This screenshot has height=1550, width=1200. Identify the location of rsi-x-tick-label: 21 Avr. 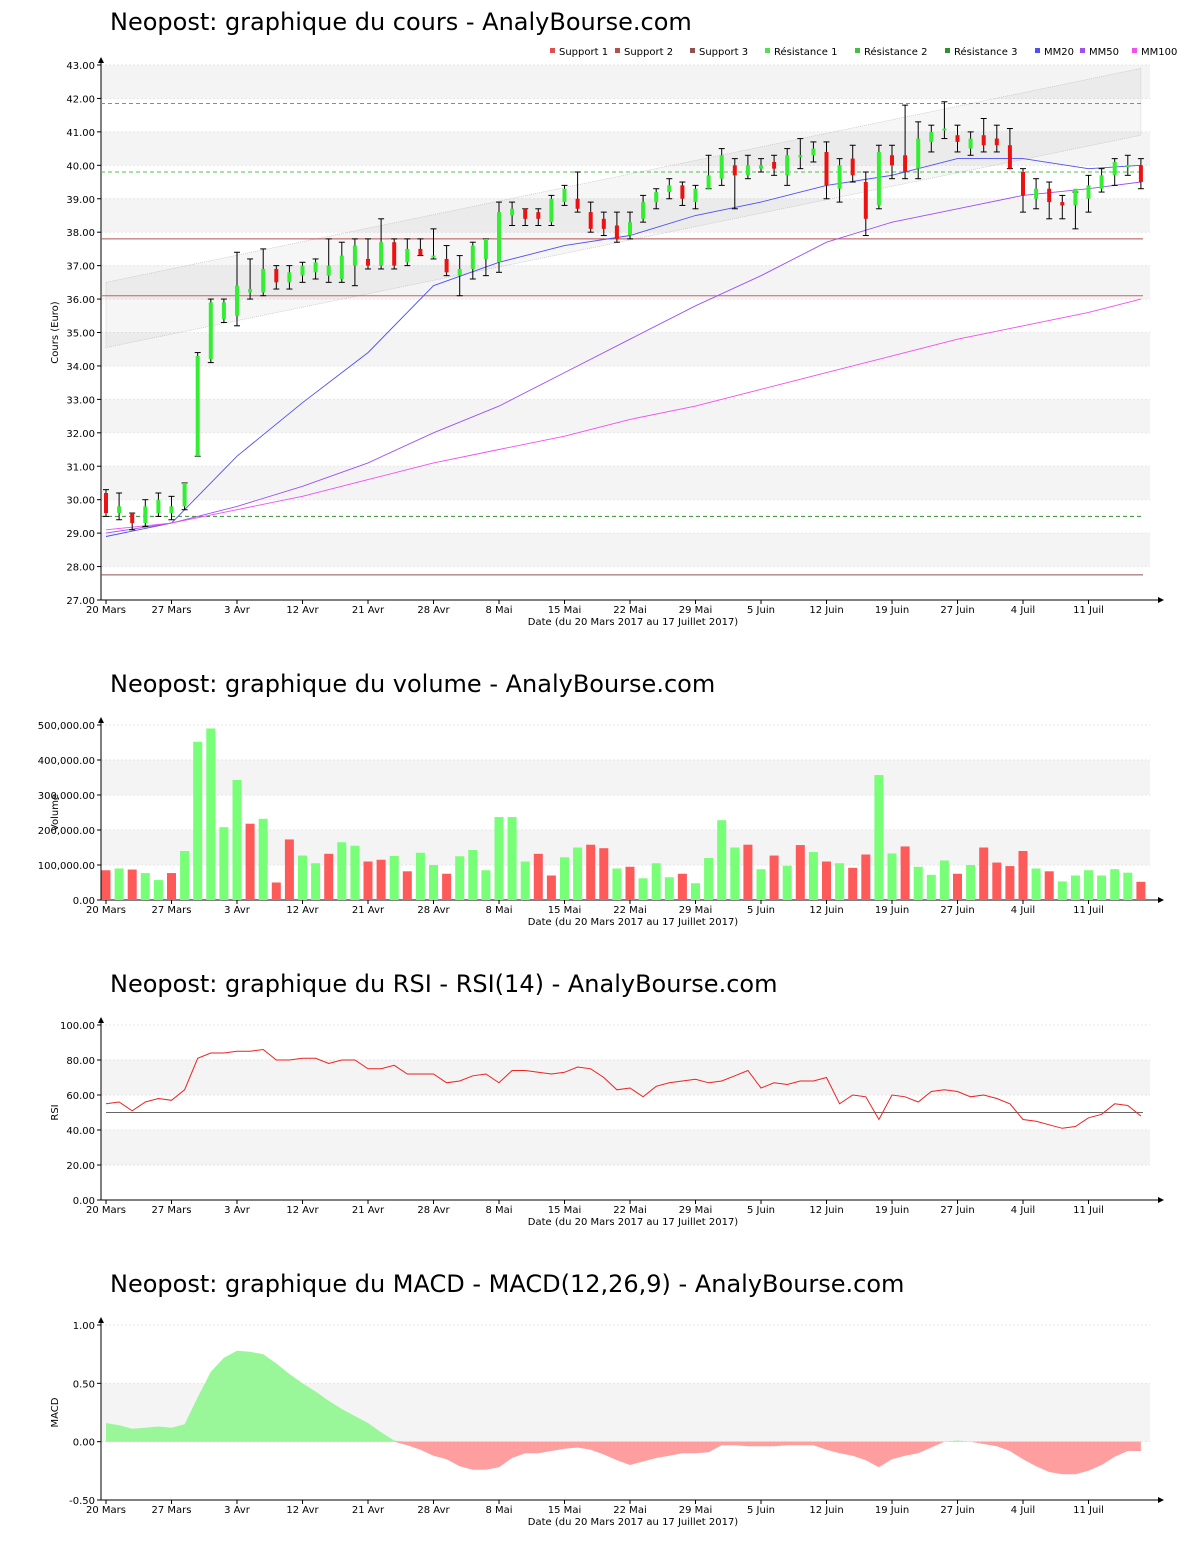
(368, 1210).